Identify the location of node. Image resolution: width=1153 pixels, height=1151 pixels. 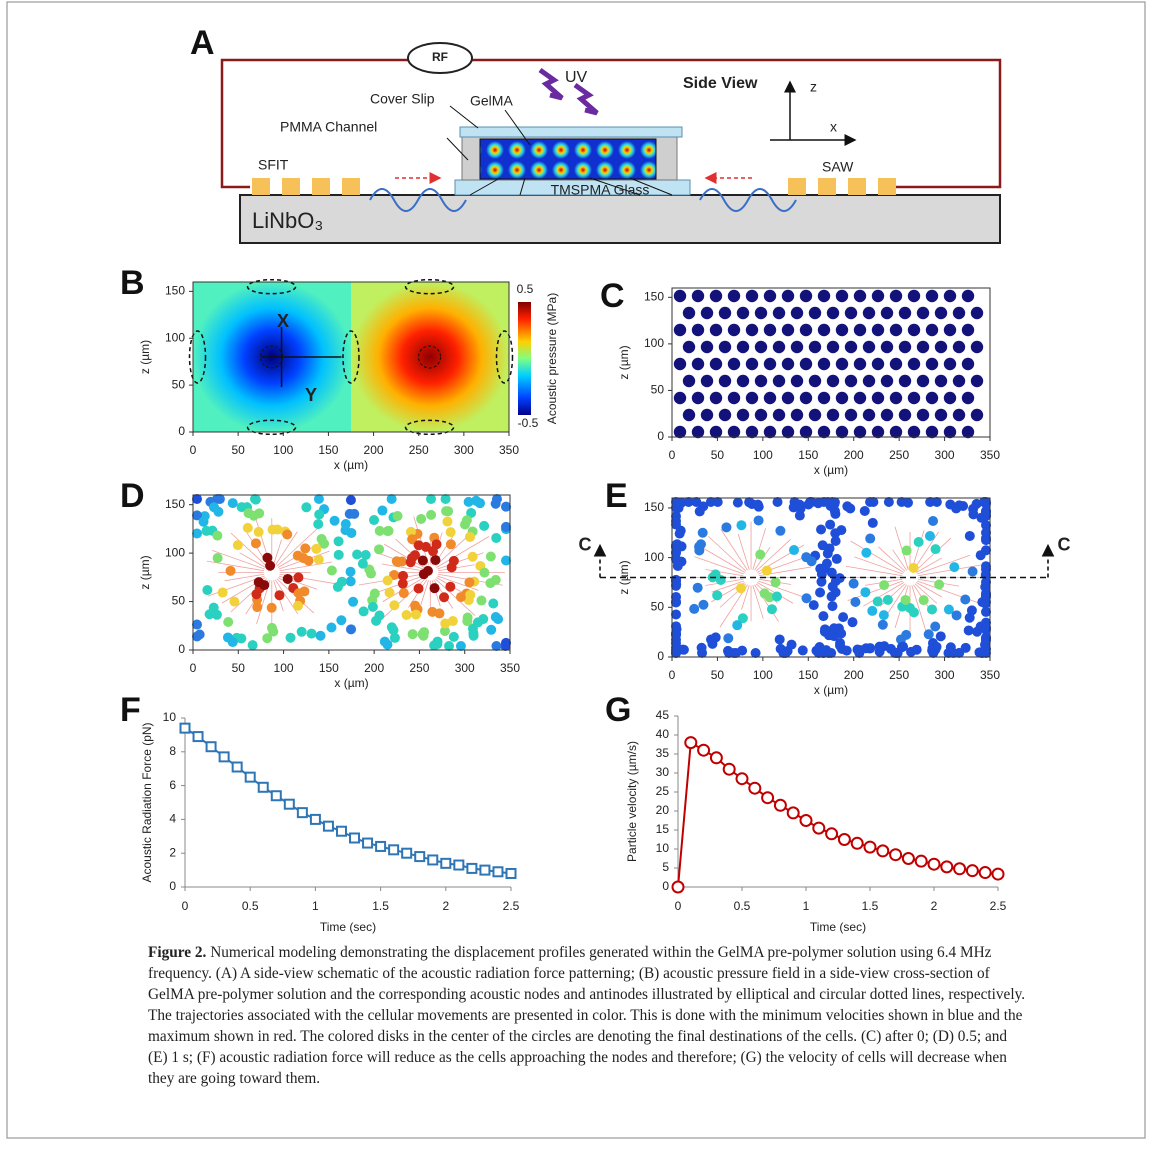
(197, 357).